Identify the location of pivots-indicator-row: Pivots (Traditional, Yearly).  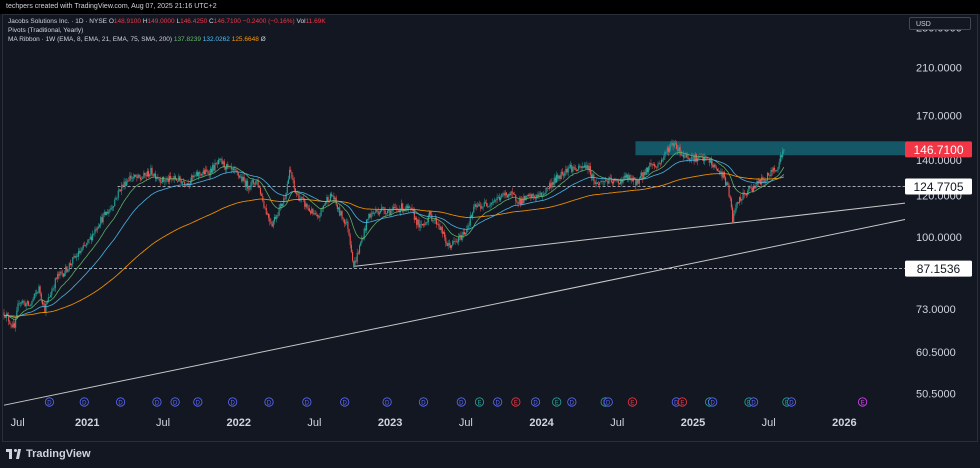
(167, 30).